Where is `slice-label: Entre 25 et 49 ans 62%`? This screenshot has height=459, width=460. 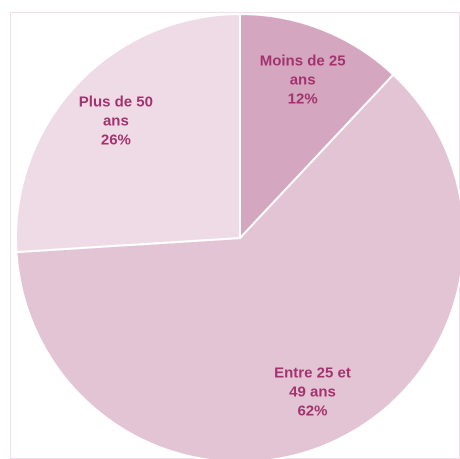 slice-label: Entre 25 et 49 ans 62% is located at coordinates (312, 392).